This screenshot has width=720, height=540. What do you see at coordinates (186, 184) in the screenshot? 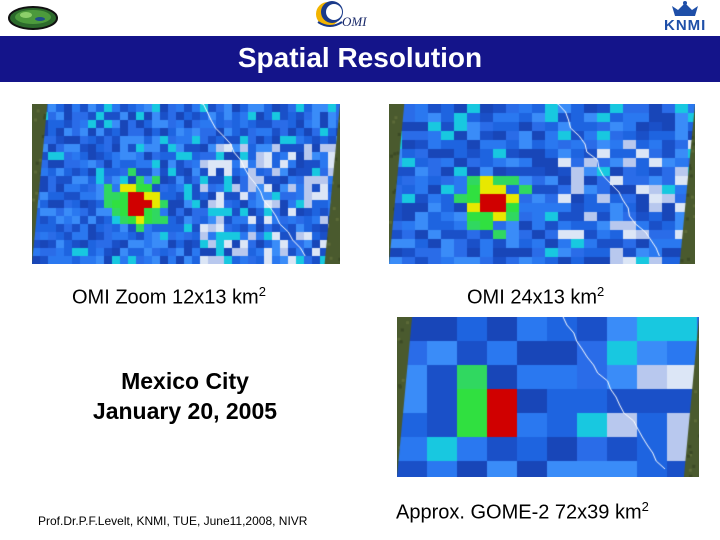
I see `omi-zoom-map-image` at bounding box center [186, 184].